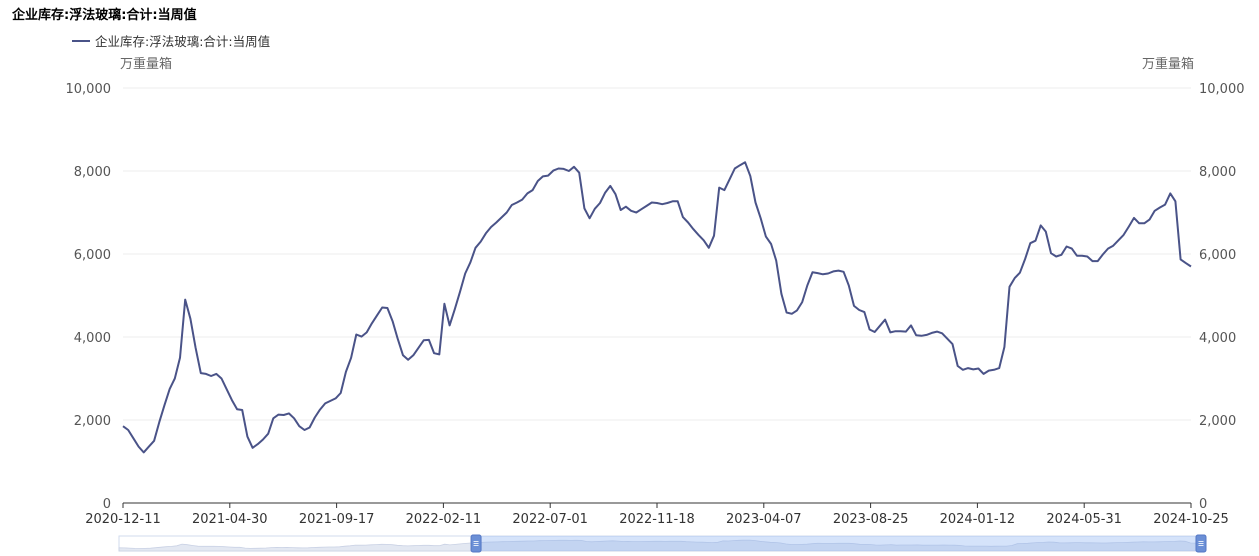 The height and width of the screenshot is (556, 1259). What do you see at coordinates (871, 519) in the screenshot?
I see `x-tick-label: 2023-08-25` at bounding box center [871, 519].